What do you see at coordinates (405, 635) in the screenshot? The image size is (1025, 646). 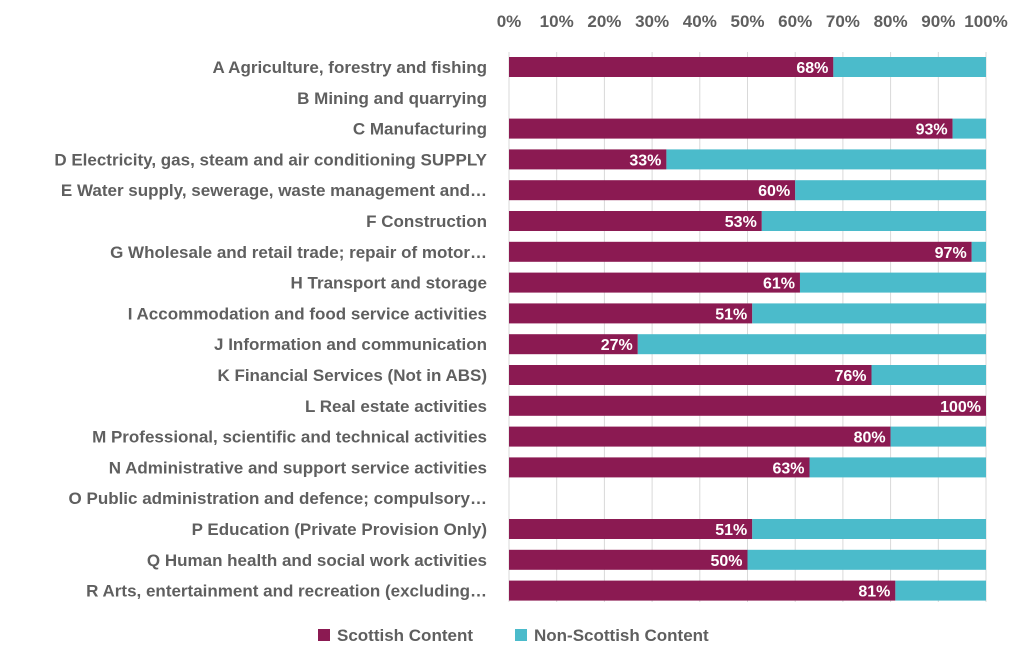 I see `legend-label-scottish: Scottish Content` at bounding box center [405, 635].